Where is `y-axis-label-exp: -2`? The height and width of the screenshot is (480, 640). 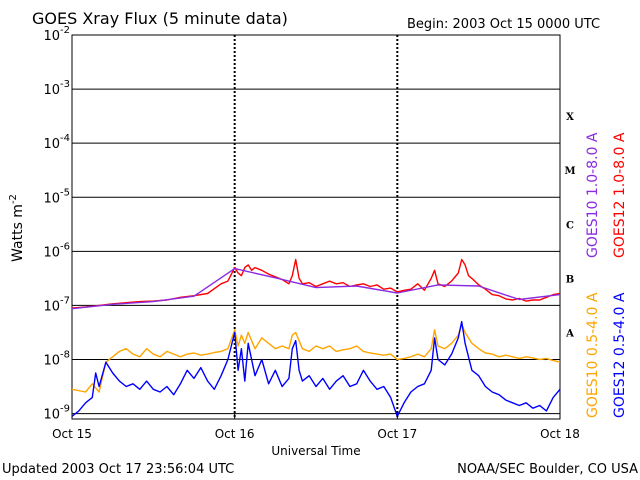
y-axis-label-exp: -2 is located at coordinates (13, 199).